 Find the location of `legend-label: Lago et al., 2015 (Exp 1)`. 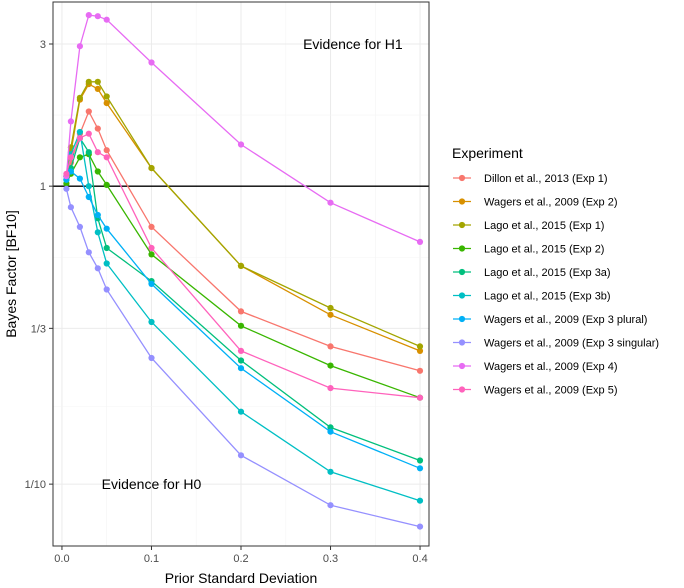

legend-label: Lago et al., 2015 (Exp 1) is located at coordinates (544, 226).